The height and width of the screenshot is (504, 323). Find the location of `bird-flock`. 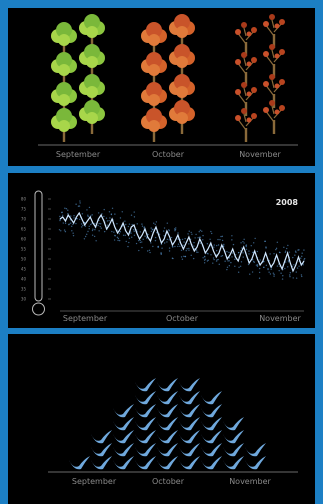

bird-flock is located at coordinates (167, 424).